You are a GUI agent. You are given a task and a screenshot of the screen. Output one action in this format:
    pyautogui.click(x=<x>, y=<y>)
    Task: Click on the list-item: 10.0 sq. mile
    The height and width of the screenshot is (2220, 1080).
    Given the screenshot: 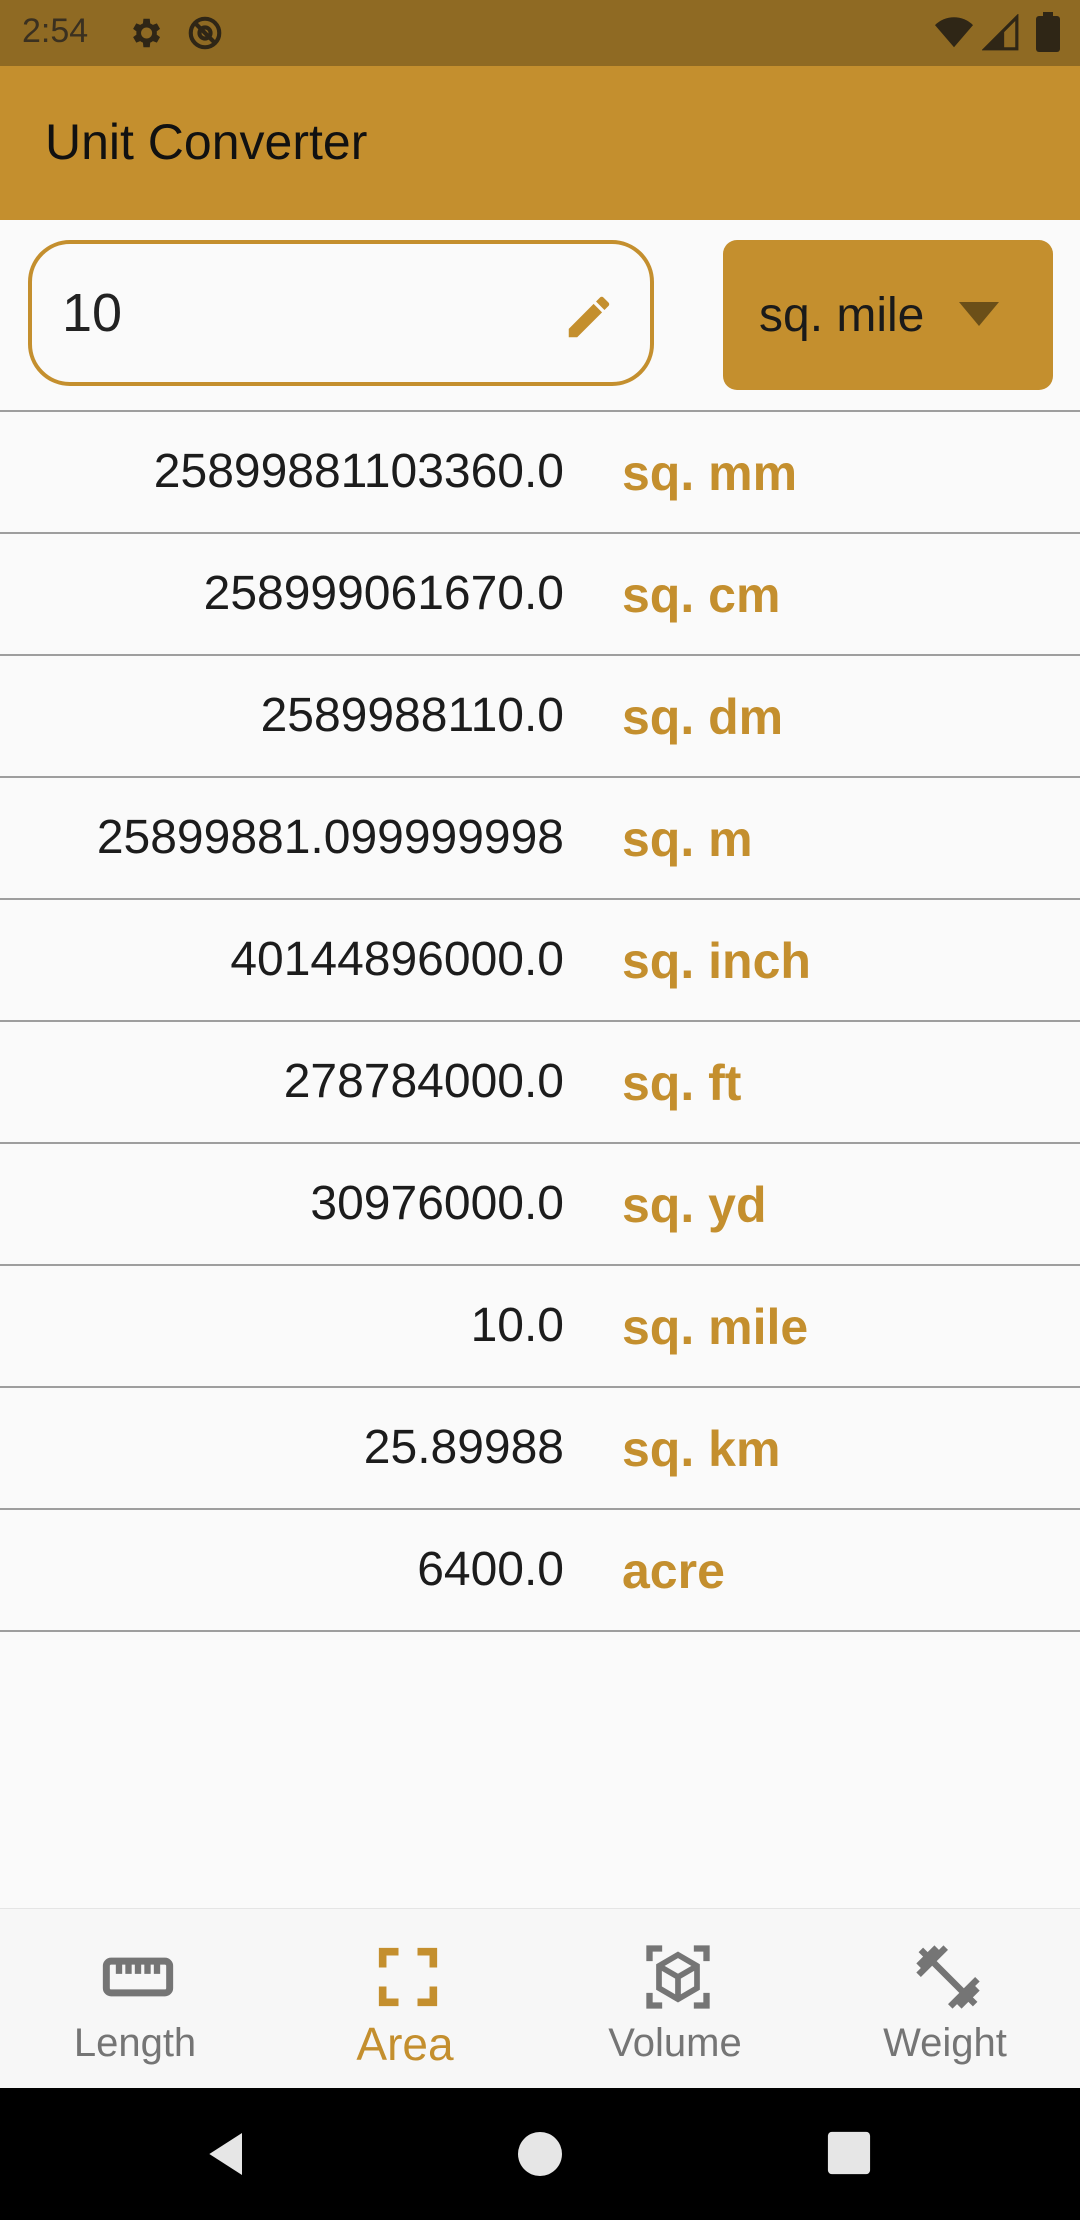 What is the action you would take?
    pyautogui.click(x=540, y=1325)
    